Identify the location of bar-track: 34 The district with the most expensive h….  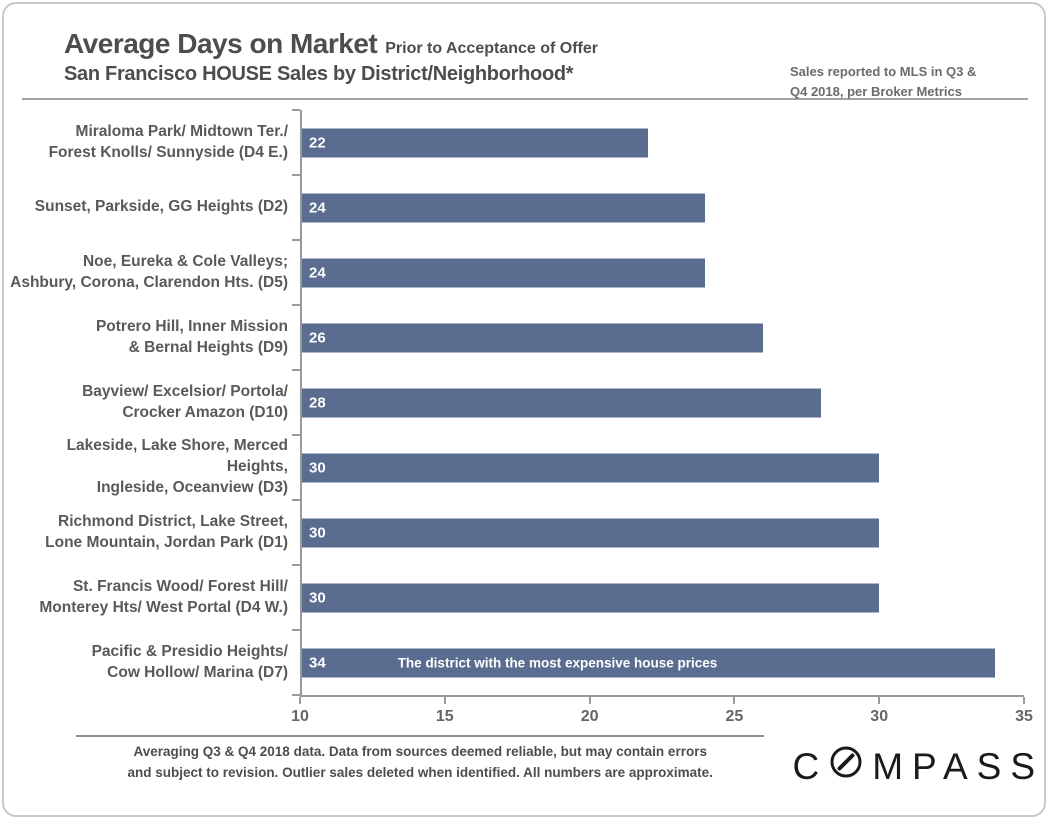
(662, 662).